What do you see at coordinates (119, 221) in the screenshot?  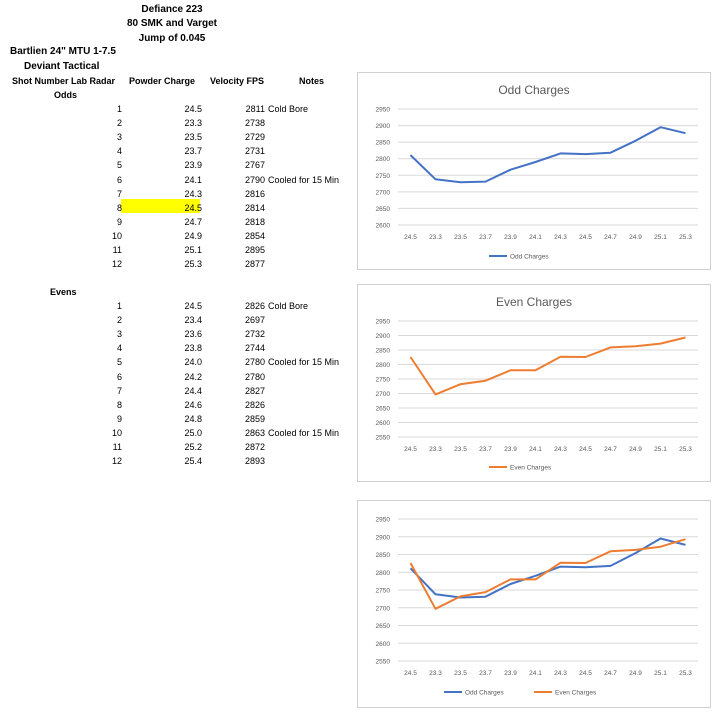 I see `shot-number-cell: 9` at bounding box center [119, 221].